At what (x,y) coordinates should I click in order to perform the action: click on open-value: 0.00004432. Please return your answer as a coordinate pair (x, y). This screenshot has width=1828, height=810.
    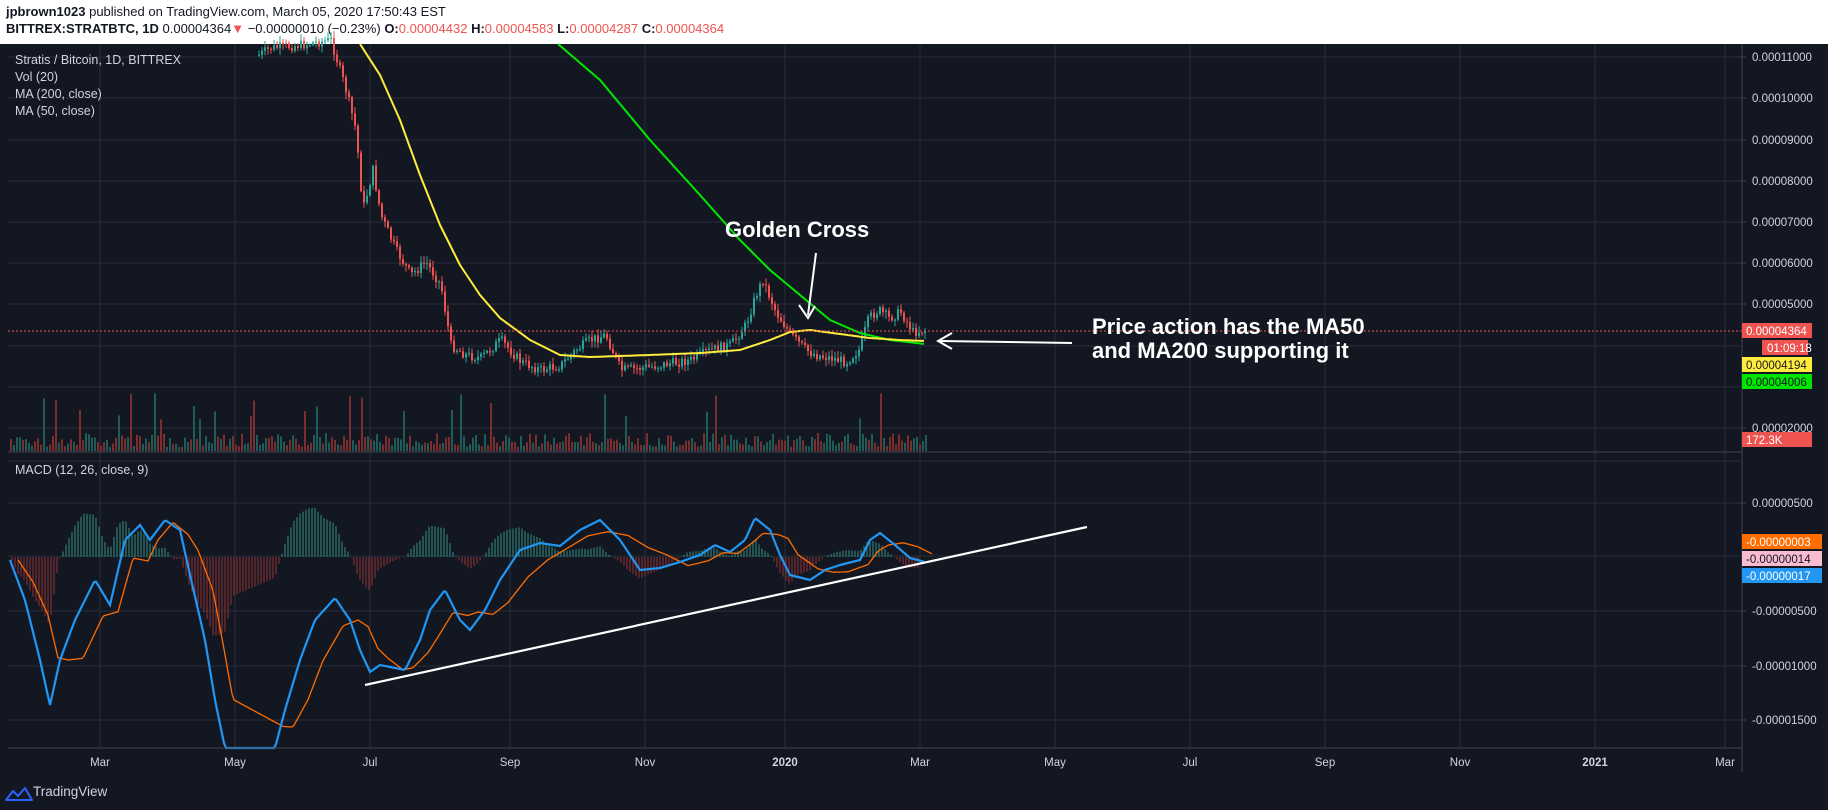
    Looking at the image, I should click on (433, 28).